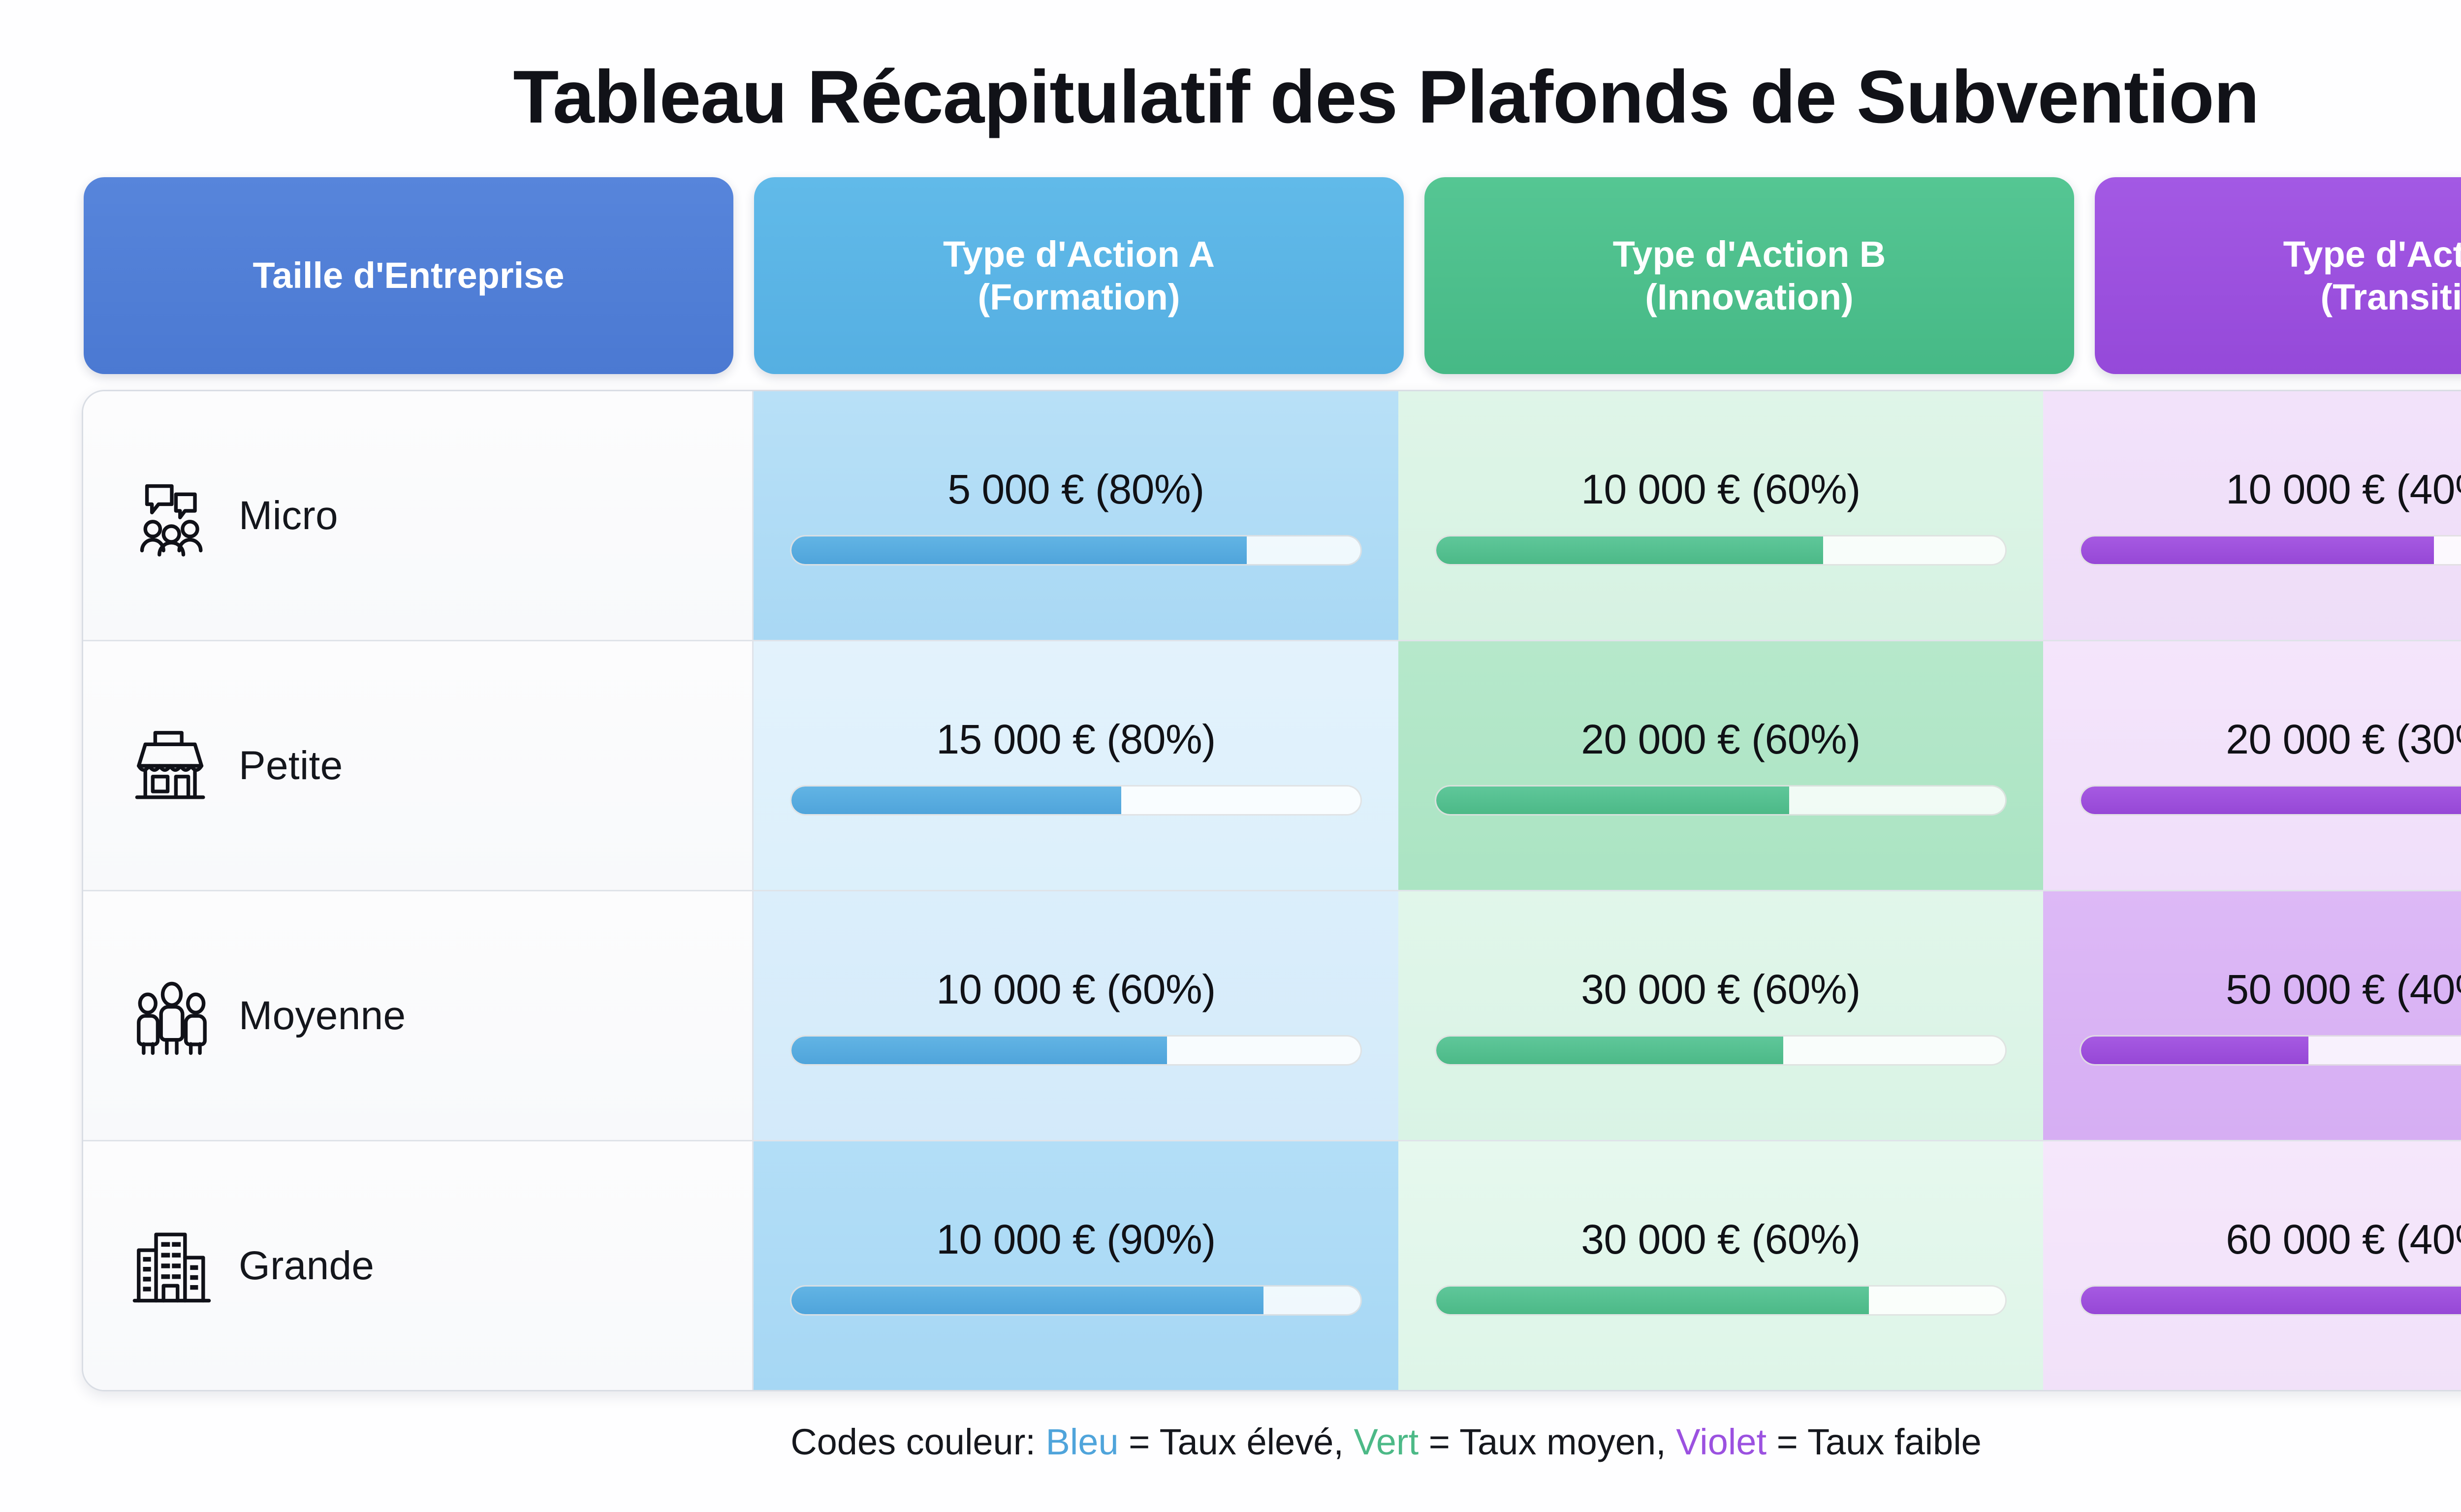  Describe the element at coordinates (1076, 765) in the screenshot. I see `cell-petite-action-a: 15 000 € (80%)` at that location.